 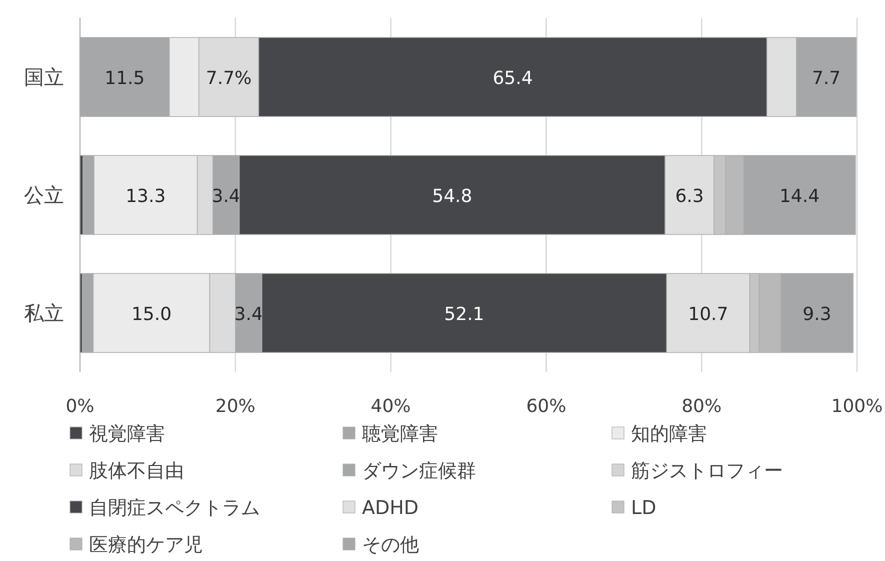 I want to click on legend-label: 肢体不自由, so click(x=136, y=471).